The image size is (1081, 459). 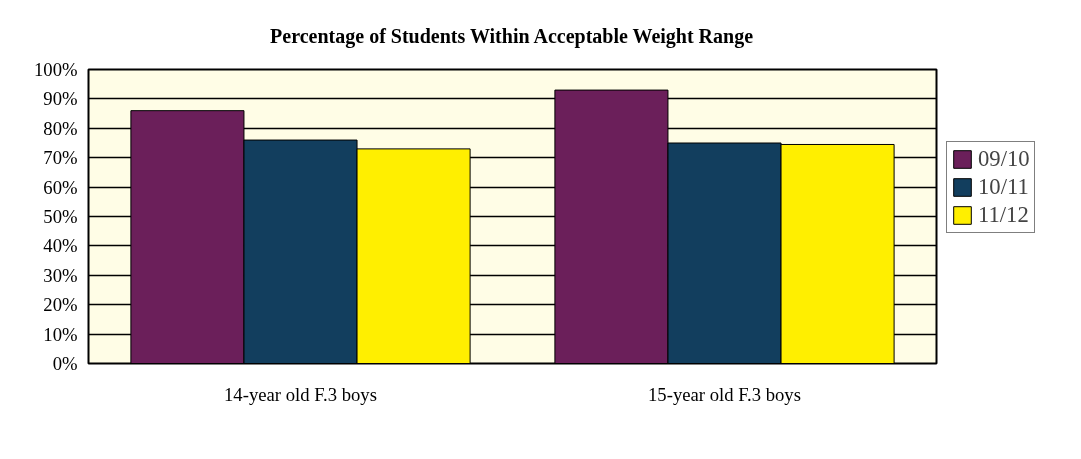 I want to click on x-tick-label: 14-year old F.3 boys, so click(x=300, y=394).